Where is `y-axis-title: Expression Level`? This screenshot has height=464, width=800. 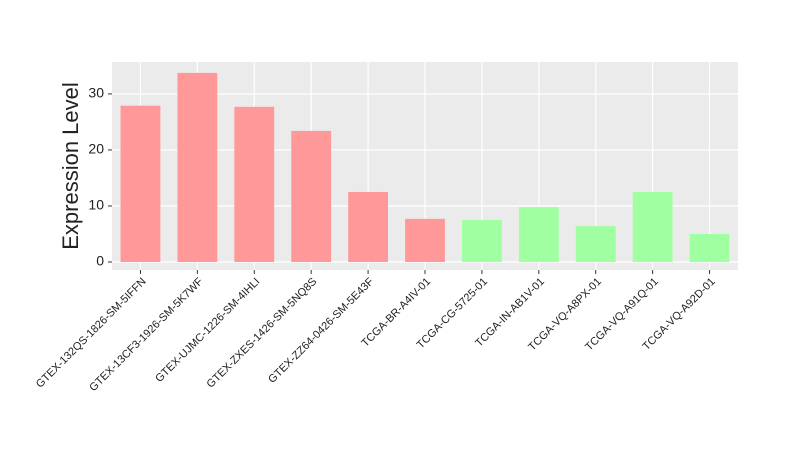 y-axis-title: Expression Level is located at coordinates (70, 166).